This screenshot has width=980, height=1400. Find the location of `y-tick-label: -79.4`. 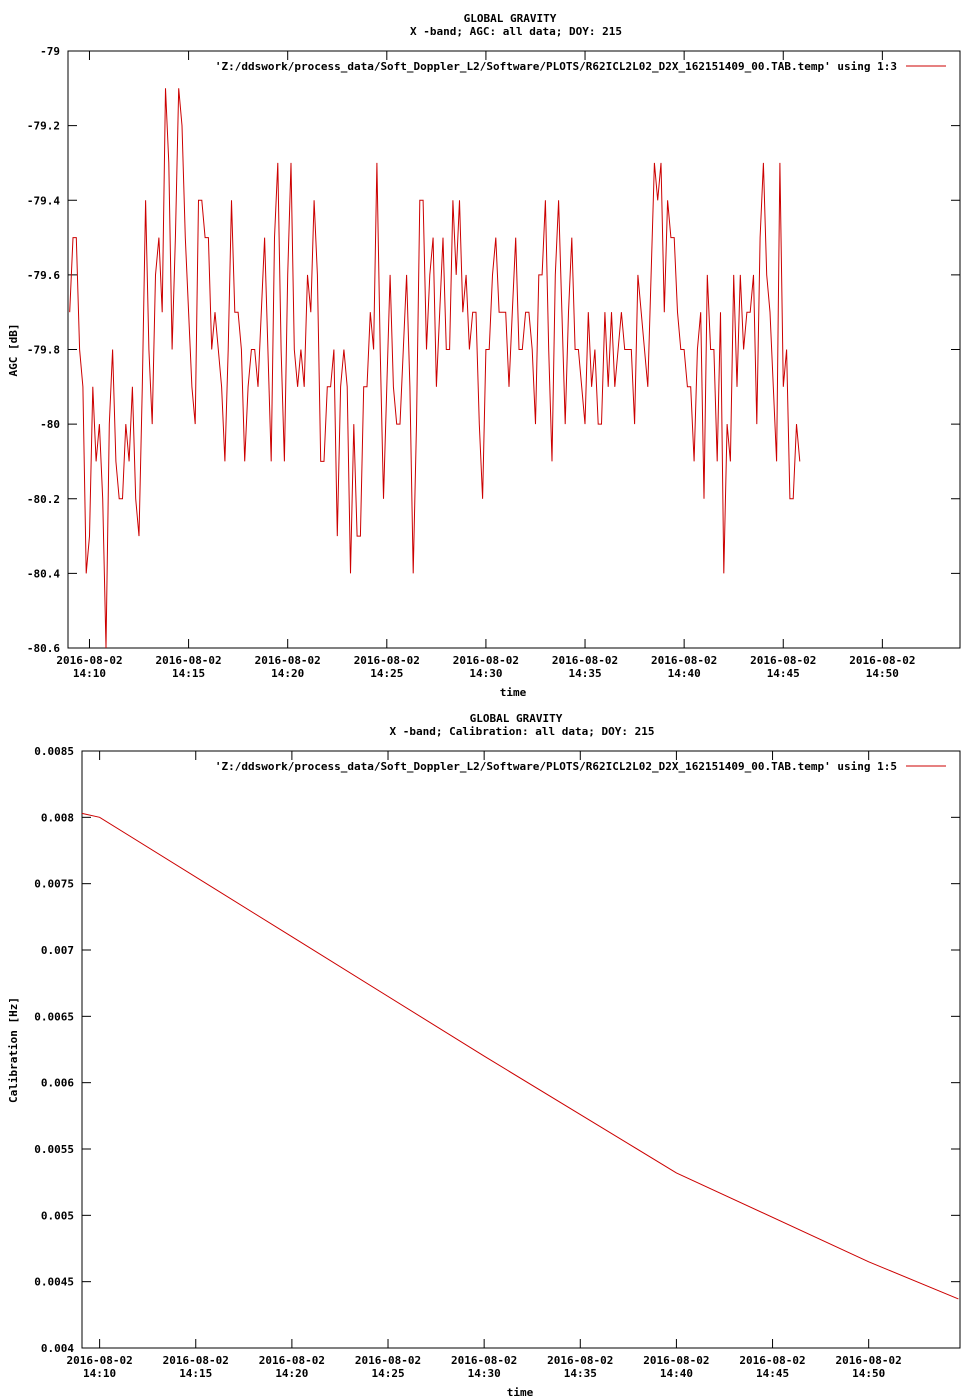

y-tick-label: -79.4 is located at coordinates (43, 200).